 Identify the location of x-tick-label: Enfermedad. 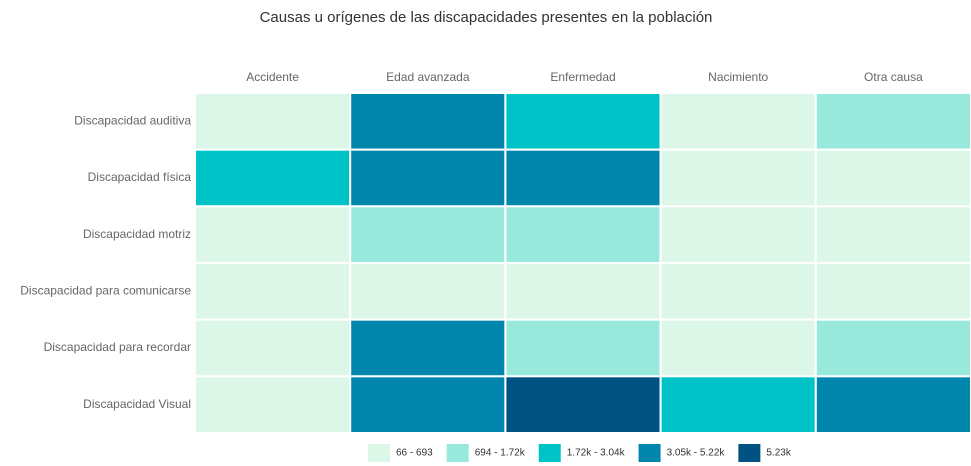
(582, 77).